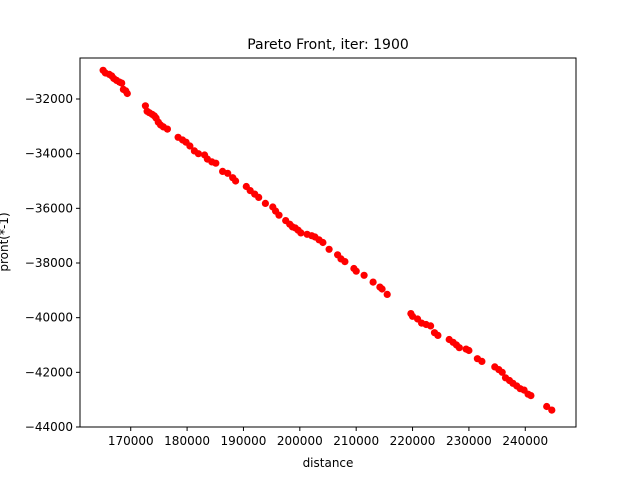  What do you see at coordinates (244, 441) in the screenshot?
I see `x-tick-label: 190000` at bounding box center [244, 441].